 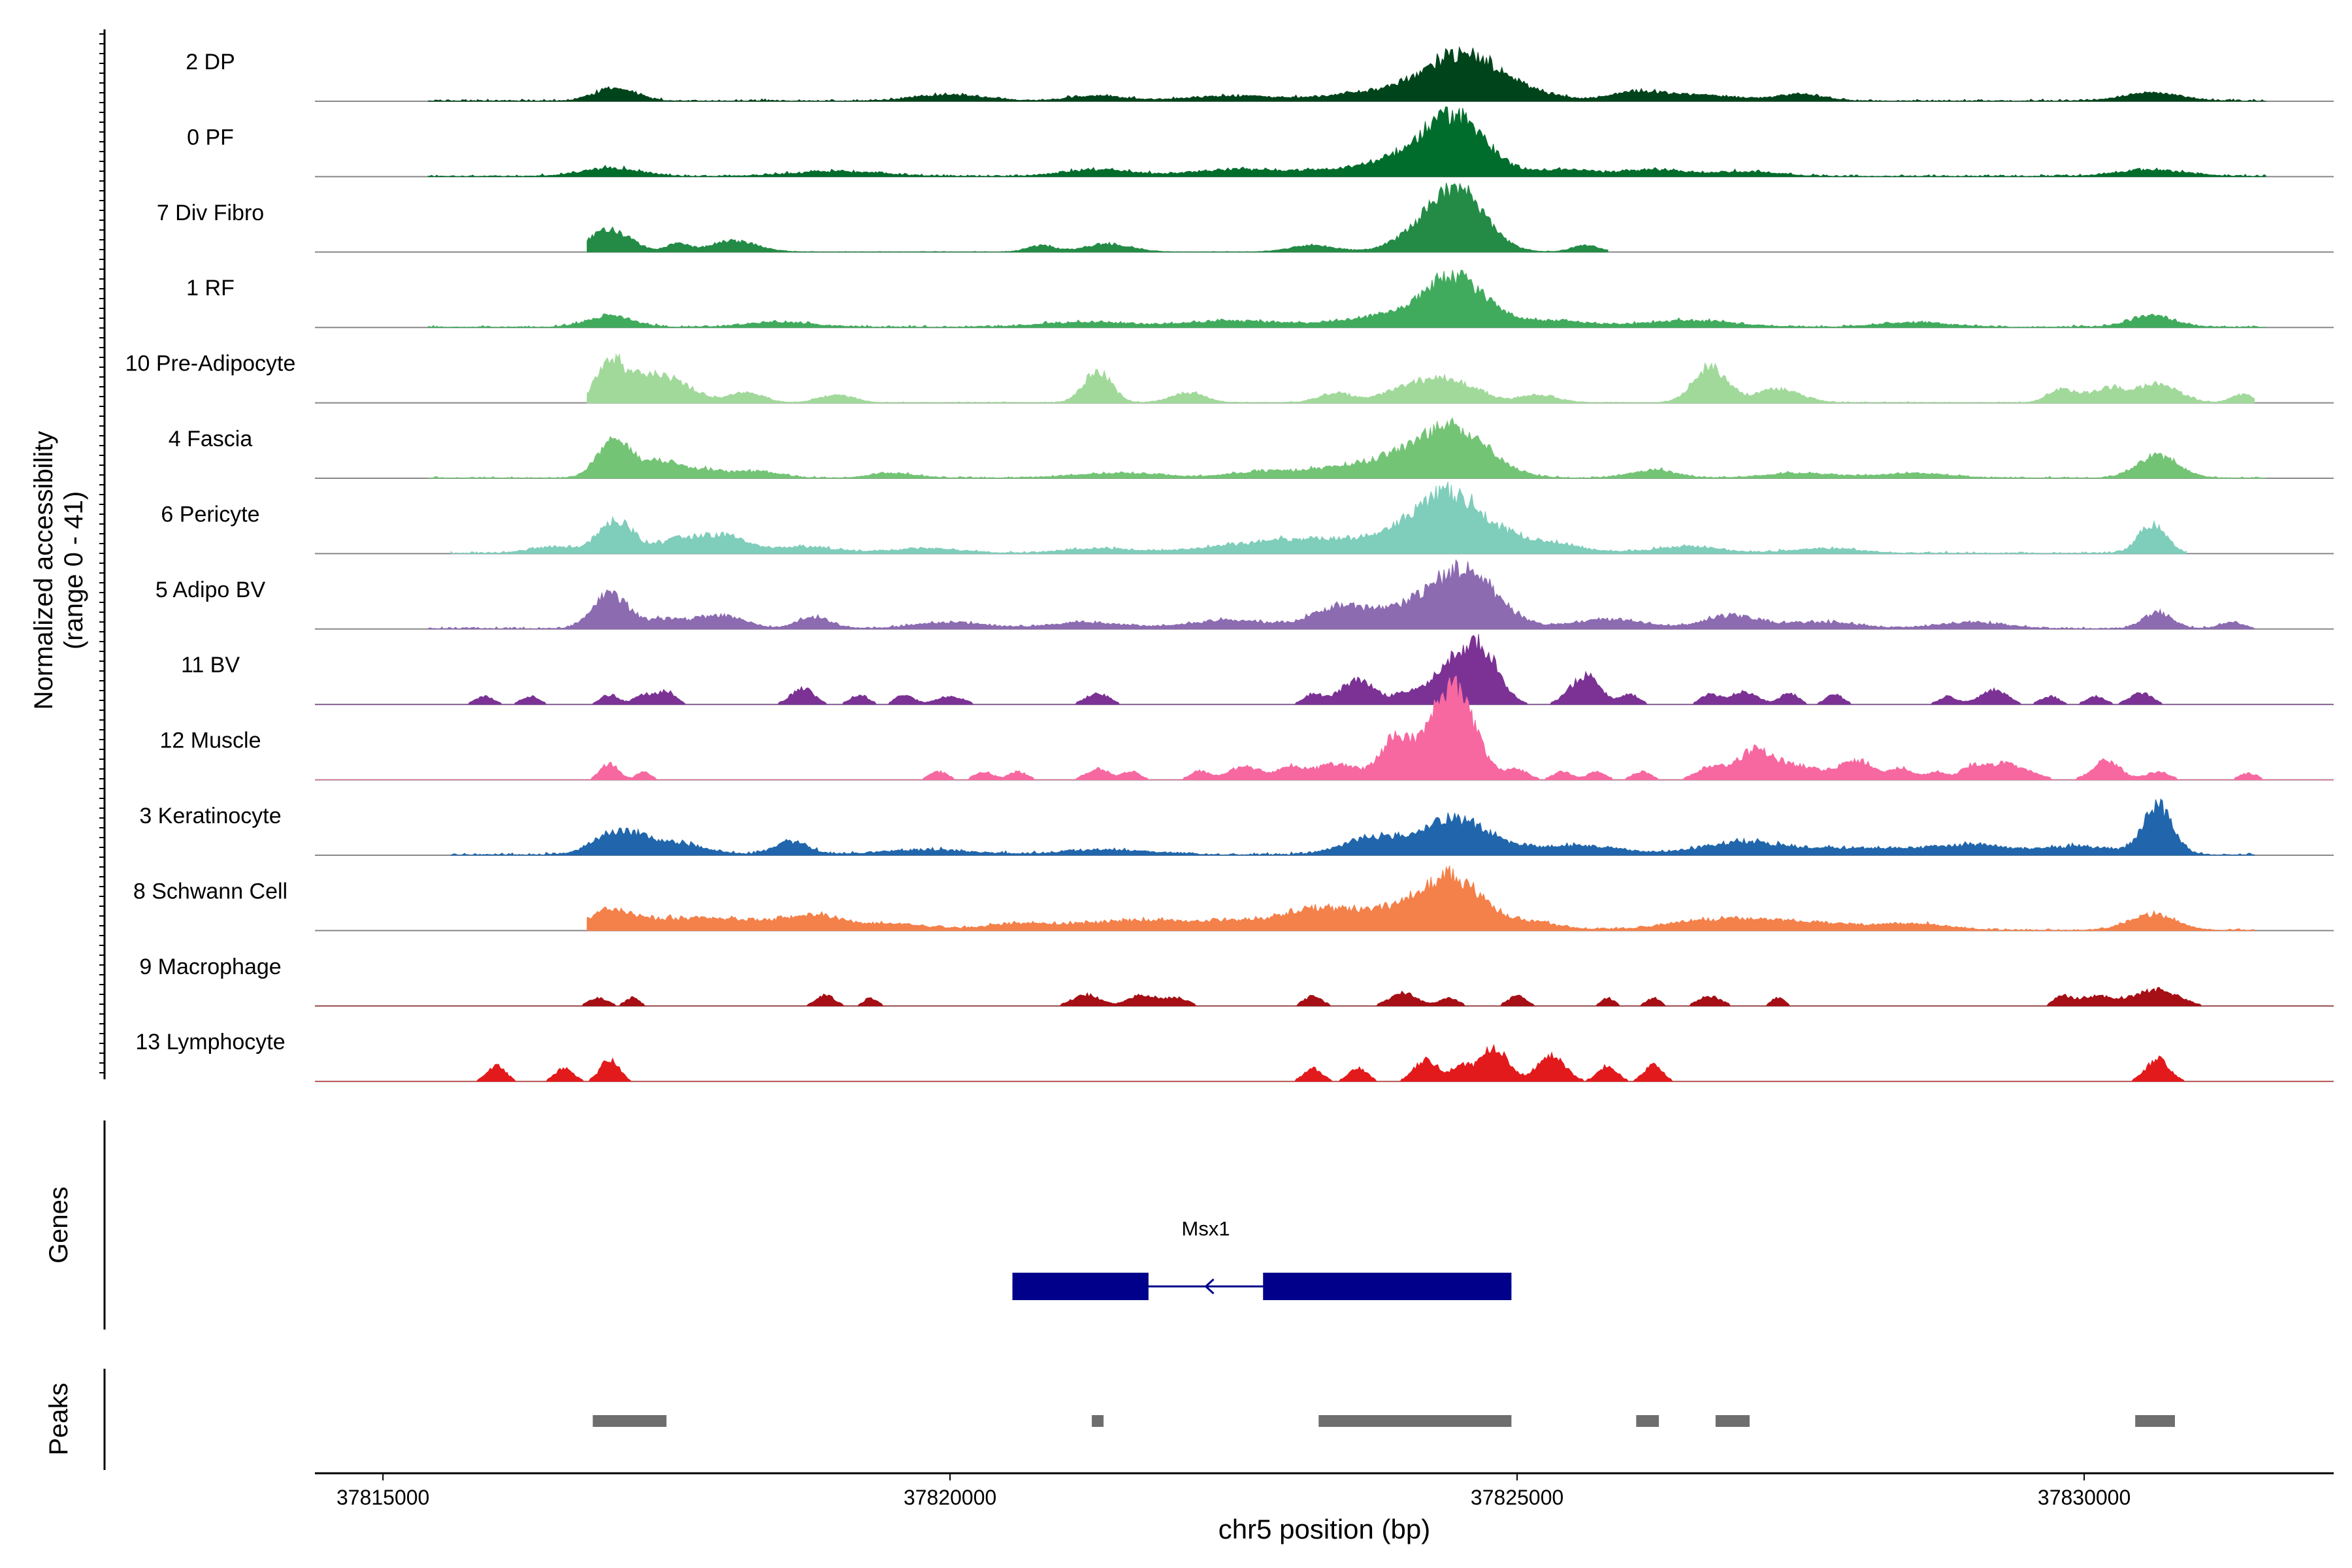 I want to click on track-3: 7 Div Fibro, so click(x=1245, y=217).